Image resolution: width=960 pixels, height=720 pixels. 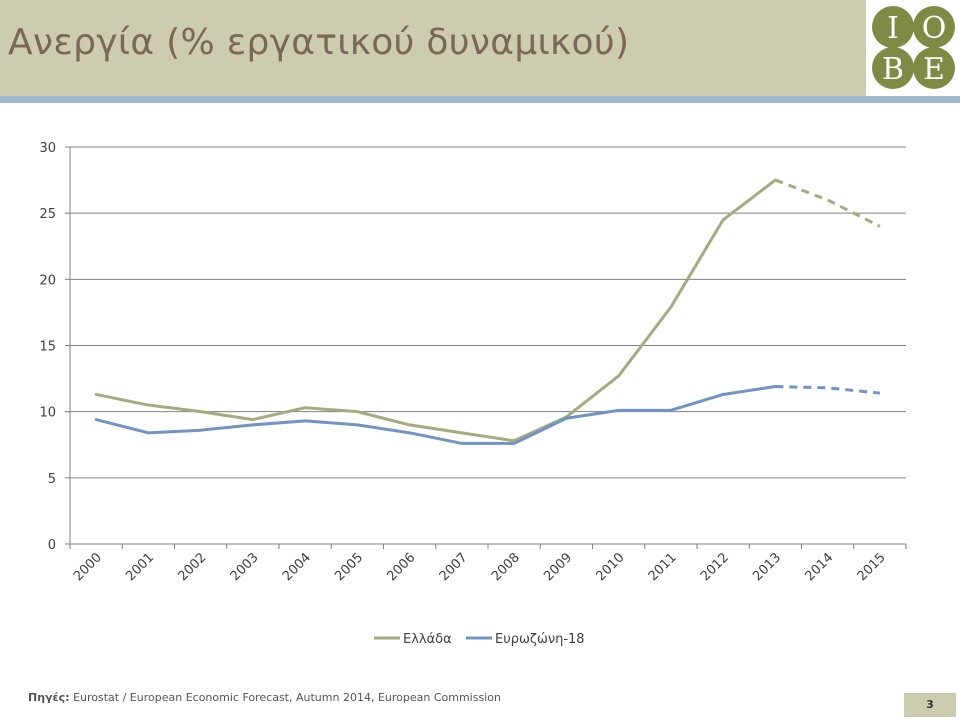 I want to click on x-tick-label: 2003, so click(x=245, y=567).